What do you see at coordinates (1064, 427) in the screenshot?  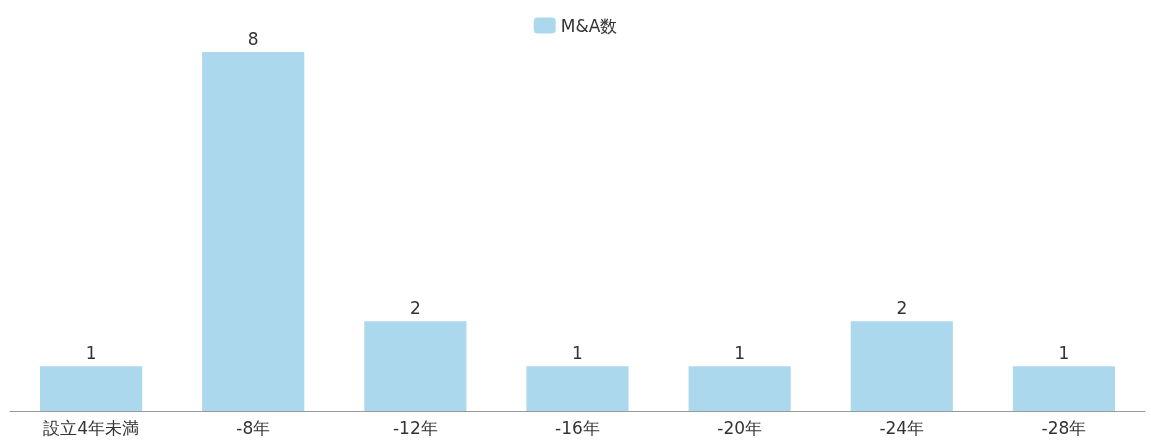 I see `x-tick-label: -28年` at bounding box center [1064, 427].